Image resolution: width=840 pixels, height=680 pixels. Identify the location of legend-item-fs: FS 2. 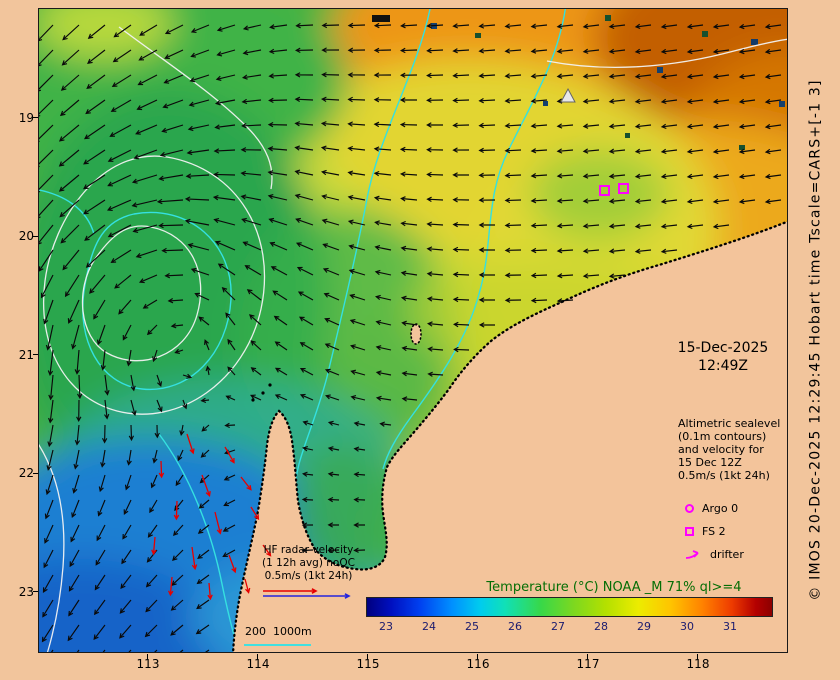
(714, 531).